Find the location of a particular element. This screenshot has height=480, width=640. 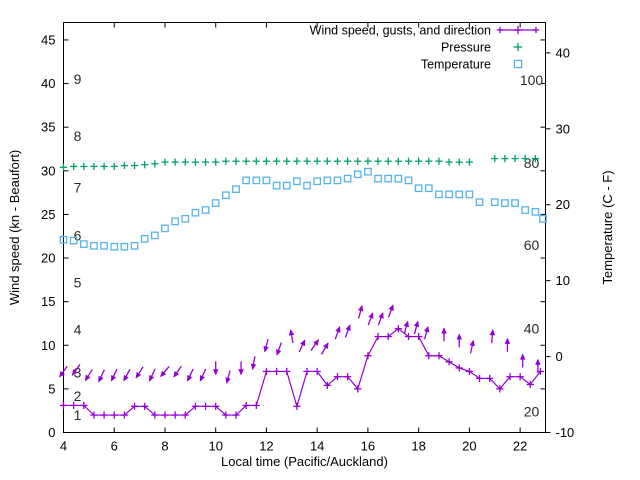

x-axis-tick-label: 6 is located at coordinates (114, 446).